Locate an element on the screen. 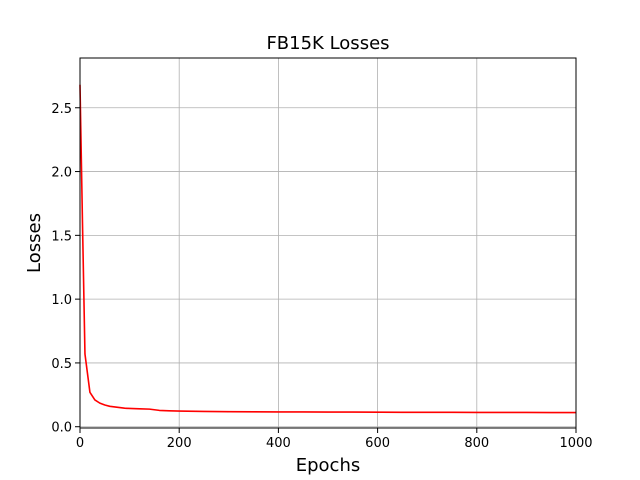 Image resolution: width=640 pixels, height=480 pixels. x-tick-label: 400 is located at coordinates (278, 443).